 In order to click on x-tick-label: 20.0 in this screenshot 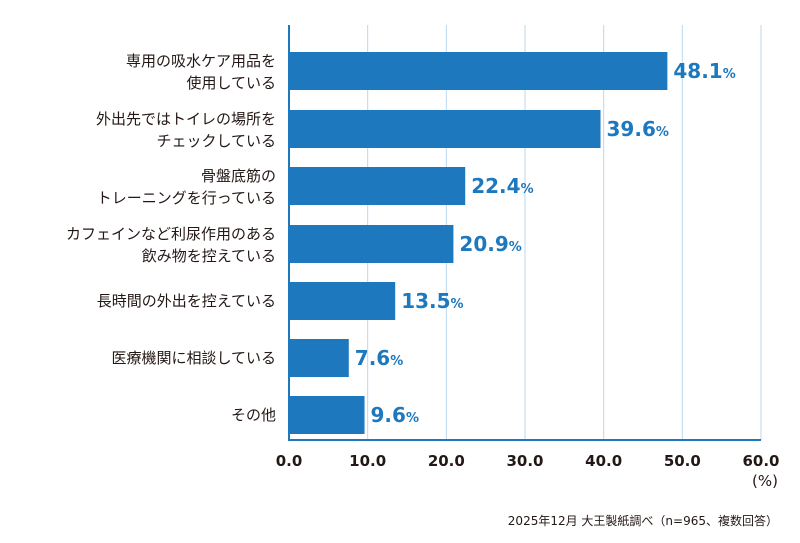, I will do `click(446, 461)`.